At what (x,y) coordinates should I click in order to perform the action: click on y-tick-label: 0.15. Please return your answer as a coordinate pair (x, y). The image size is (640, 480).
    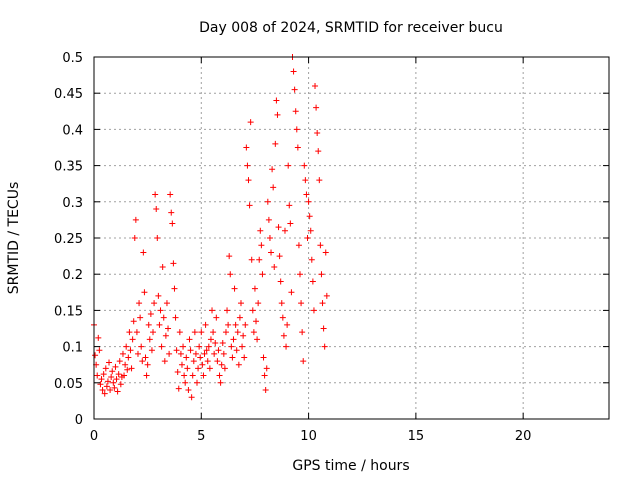
    Looking at the image, I should click on (68, 311).